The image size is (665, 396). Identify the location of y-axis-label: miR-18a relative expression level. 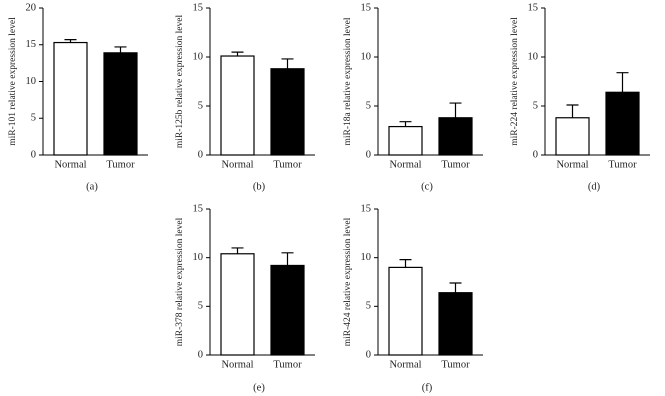
(348, 81).